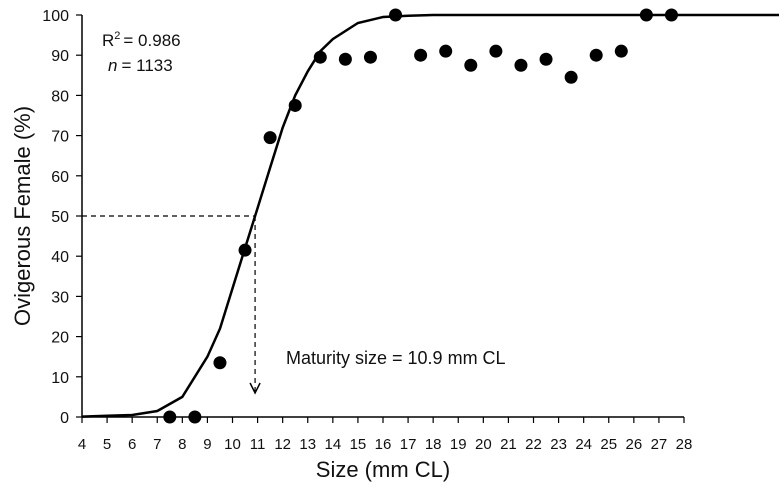  What do you see at coordinates (396, 358) in the screenshot?
I see `annotation: Maturity size = 10.9 mm CL` at bounding box center [396, 358].